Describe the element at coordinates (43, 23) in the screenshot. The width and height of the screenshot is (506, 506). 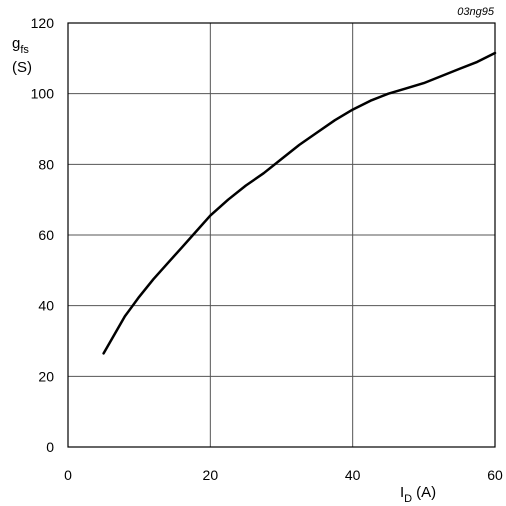
I see `y-tick-label: 120` at that location.